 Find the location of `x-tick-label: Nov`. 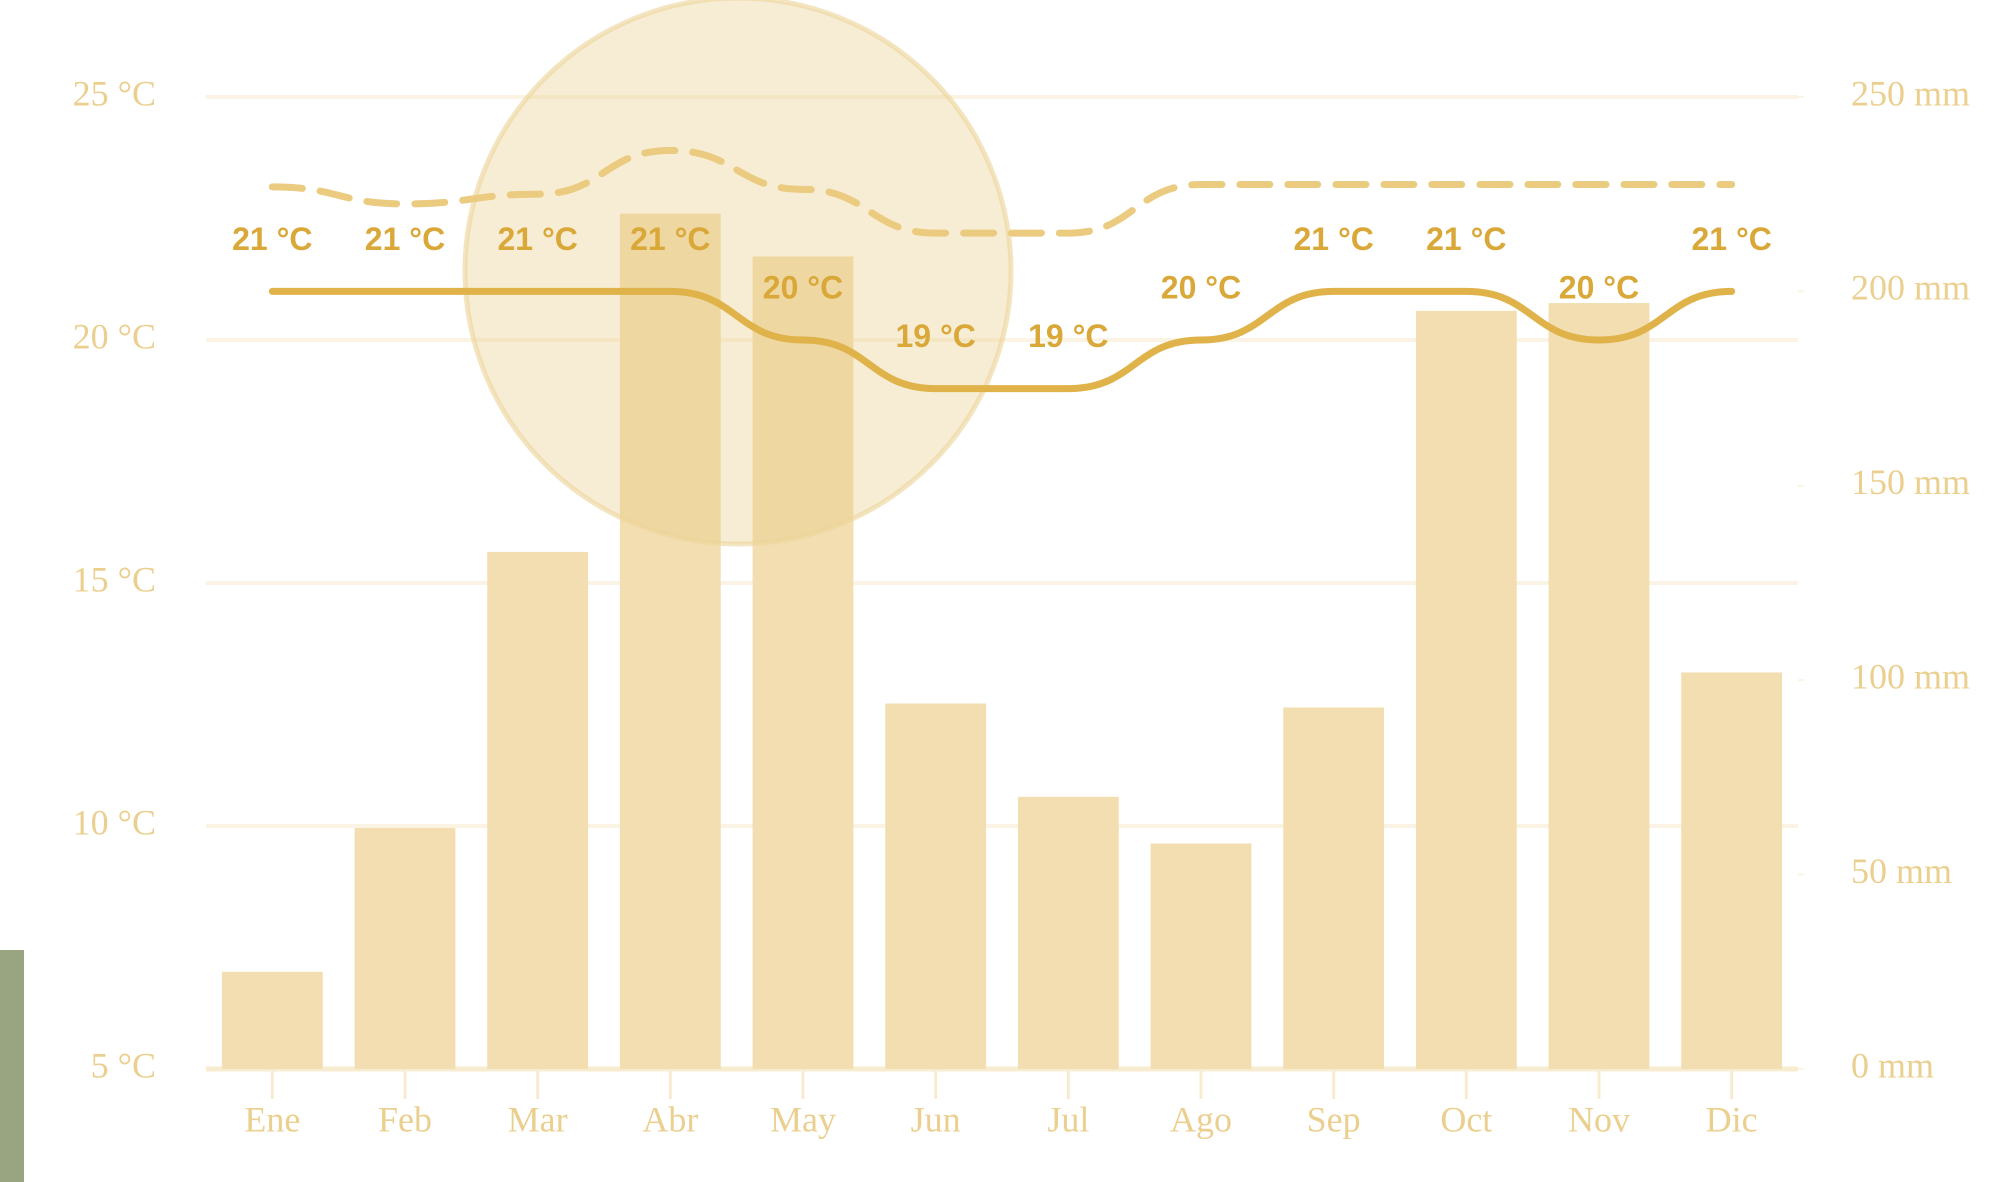

x-tick-label: Nov is located at coordinates (1599, 1119).